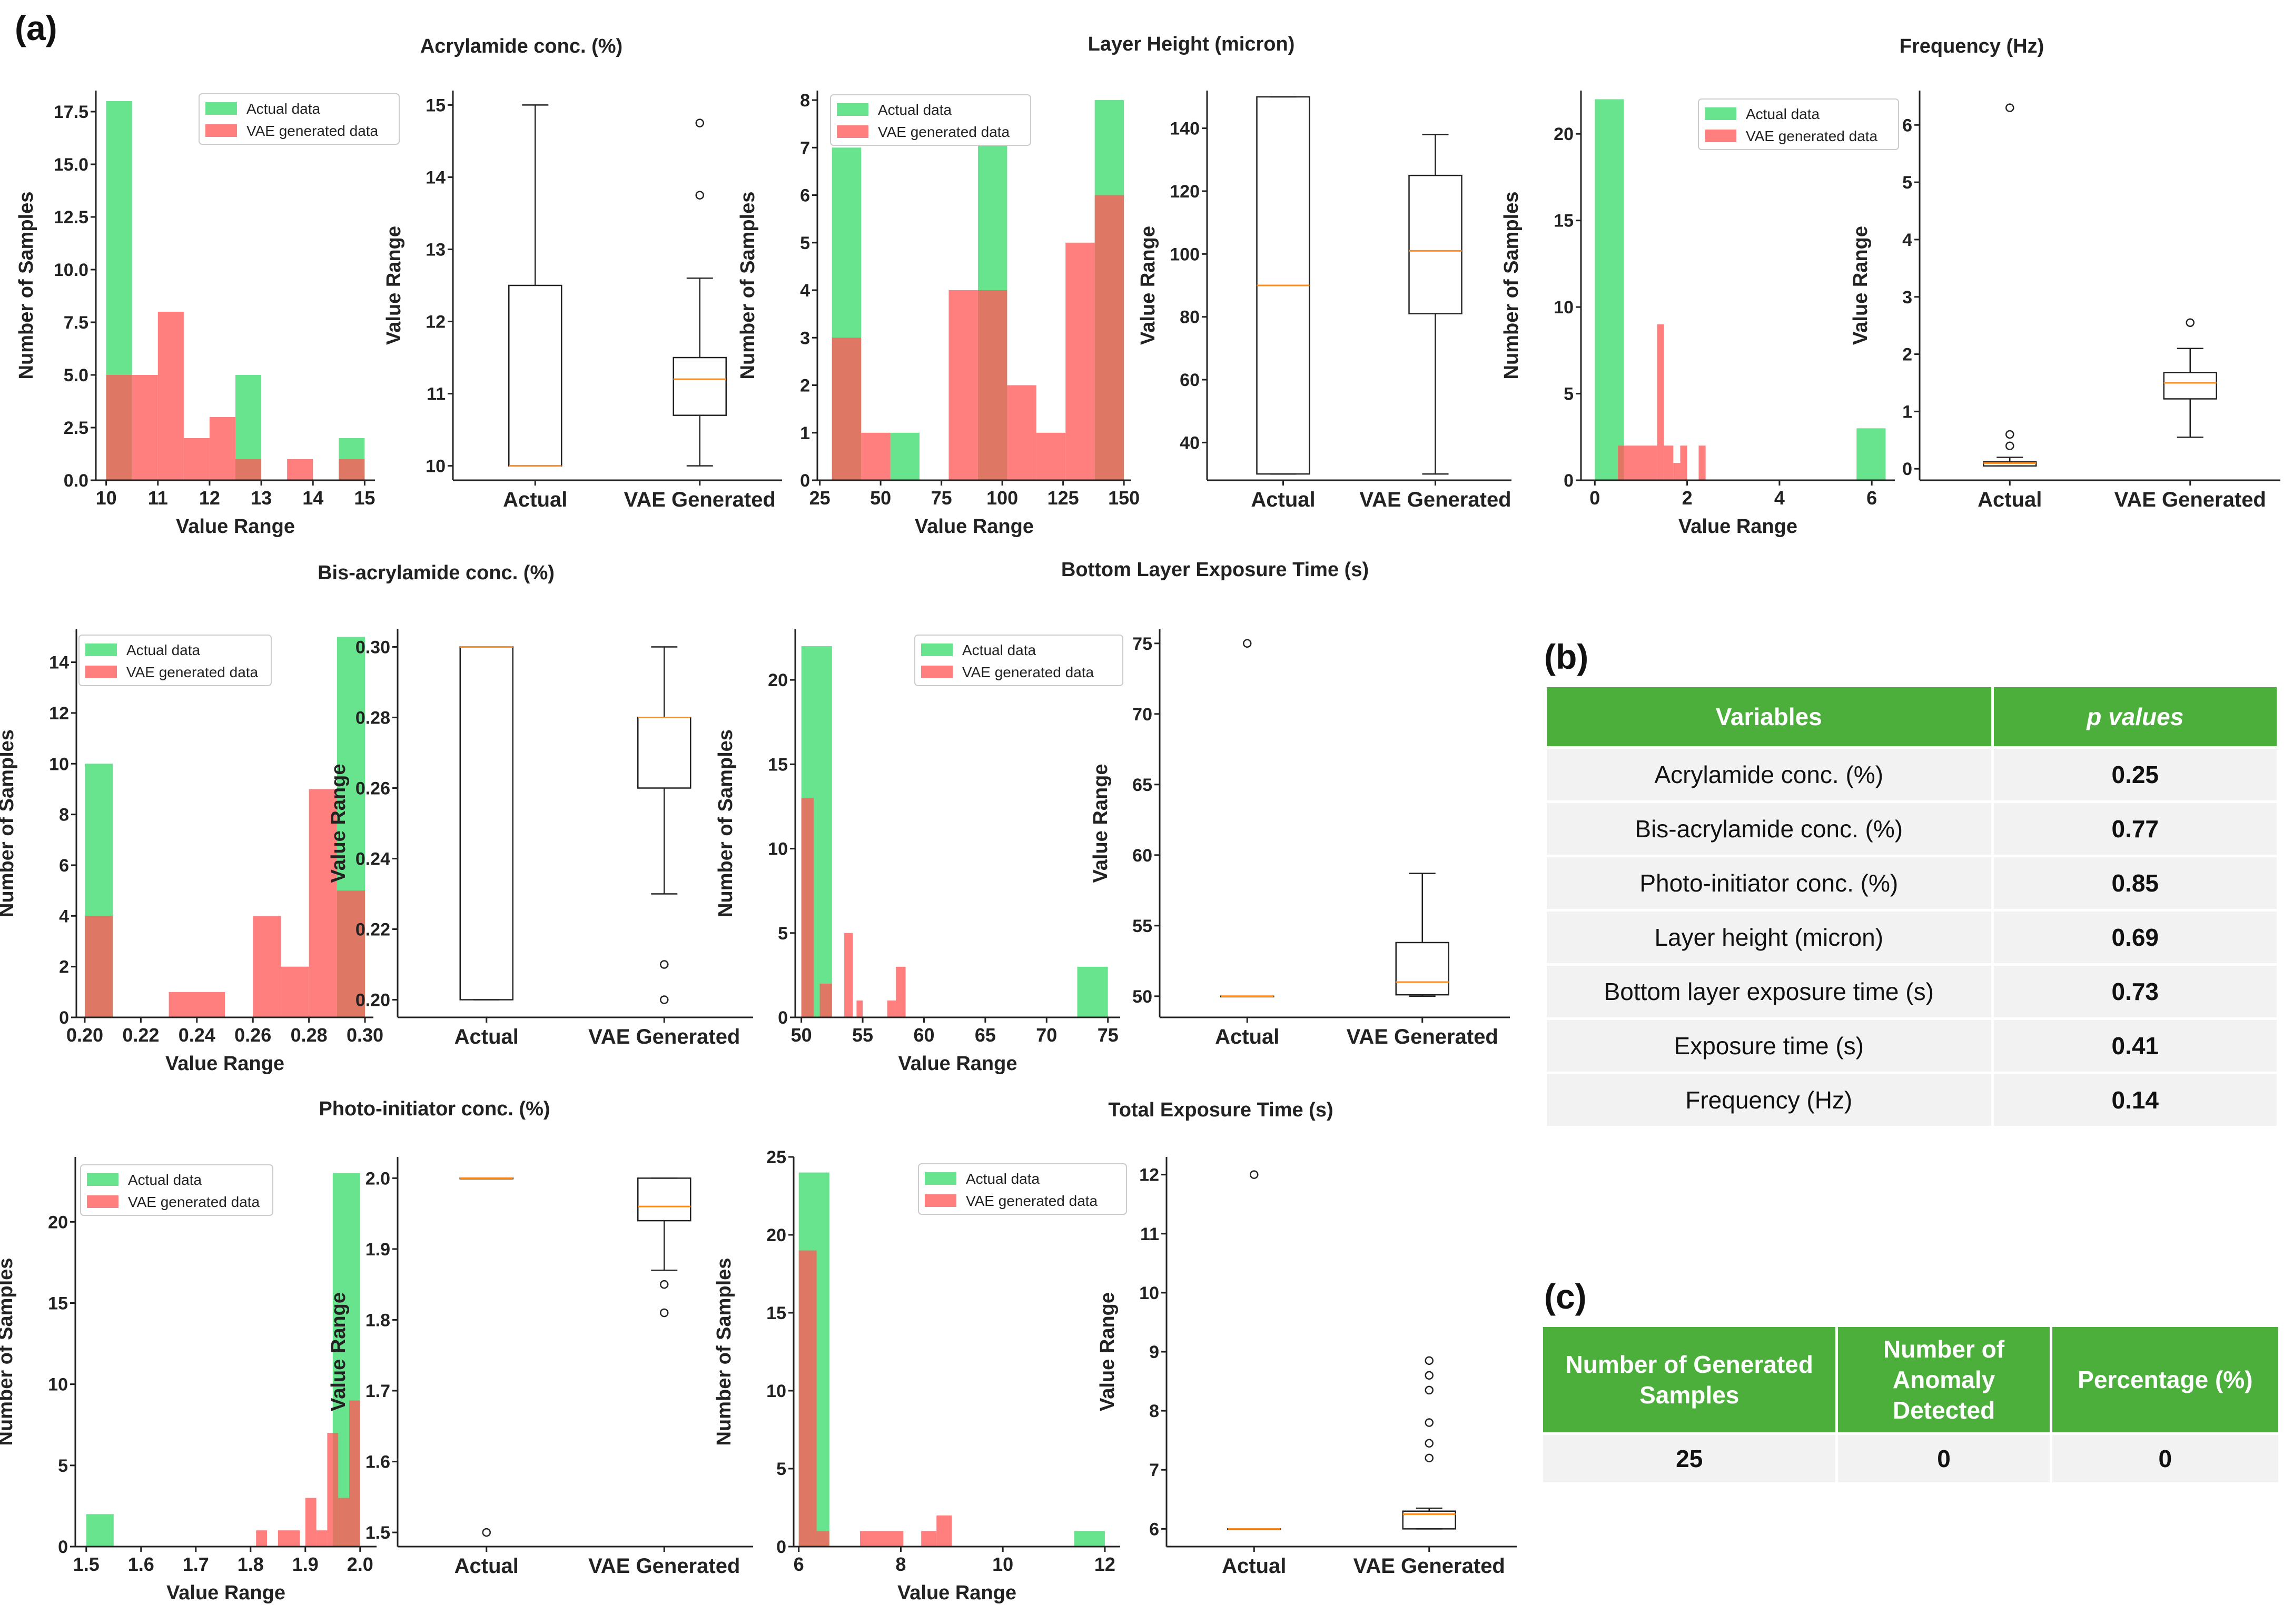 The width and height of the screenshot is (2293, 1624). What do you see at coordinates (64, 967) in the screenshot?
I see `hist-y-tick-label: 2` at bounding box center [64, 967].